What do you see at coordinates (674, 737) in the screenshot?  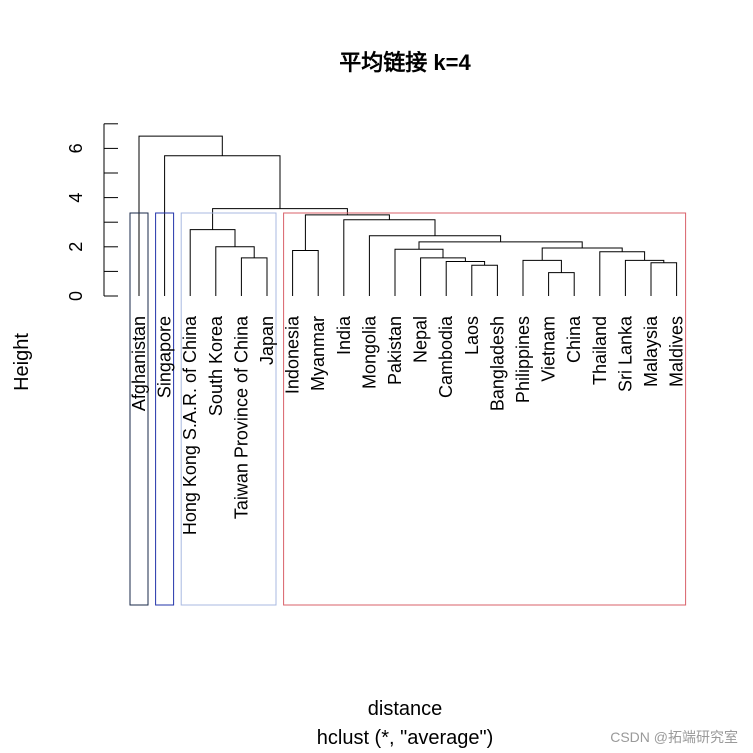 I see `watermark-text: CSDN @拓端研究室` at bounding box center [674, 737].